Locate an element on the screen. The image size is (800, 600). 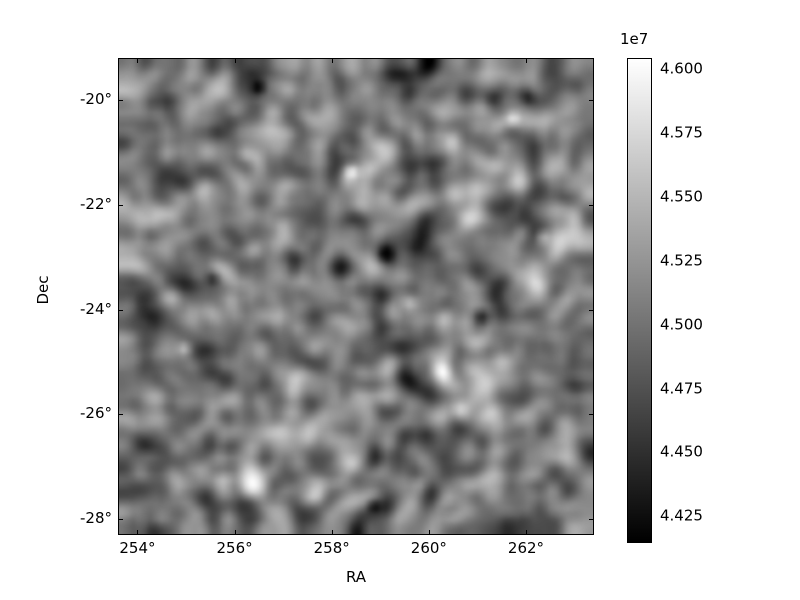
x-tick-label: 258° is located at coordinates (331, 548).